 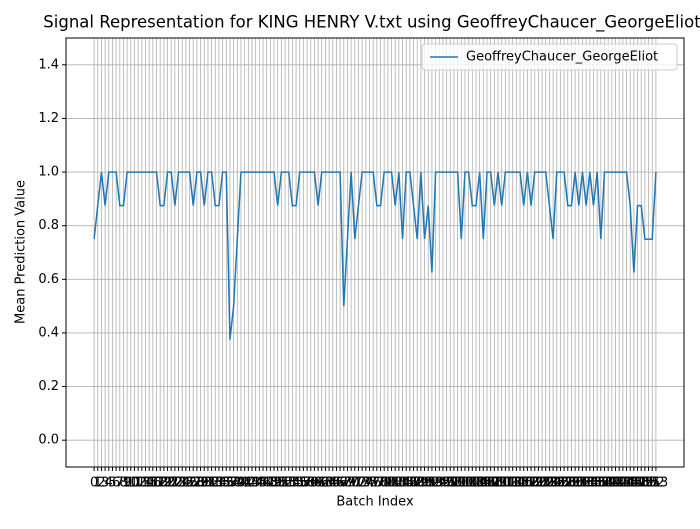 I want to click on x-tick-label: 43, so click(x=252, y=483).